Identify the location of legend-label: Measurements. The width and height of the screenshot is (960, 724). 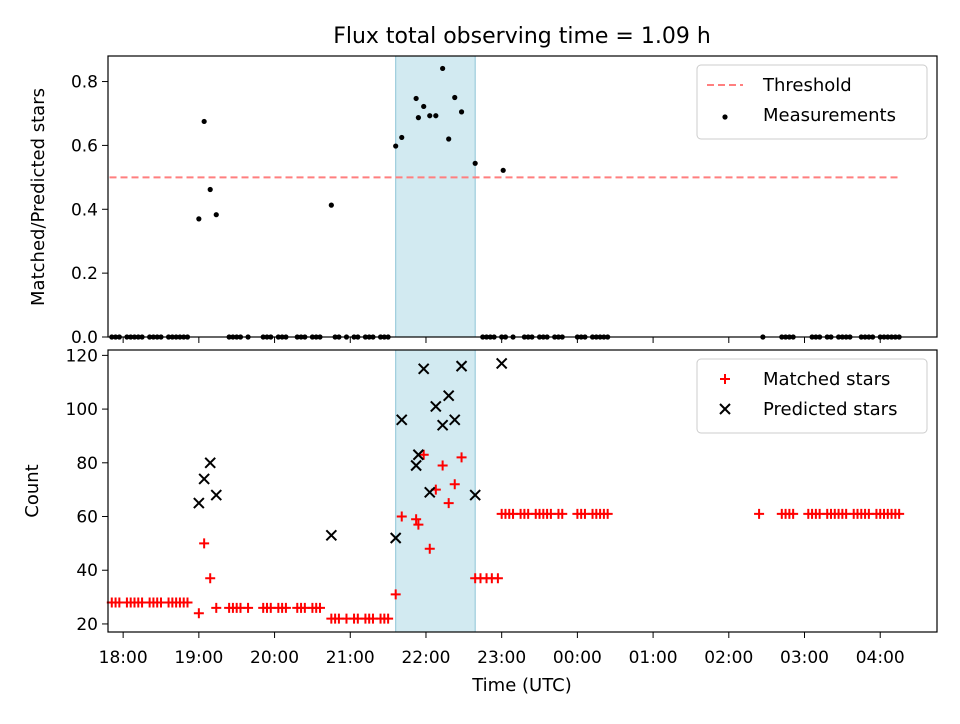
(829, 115).